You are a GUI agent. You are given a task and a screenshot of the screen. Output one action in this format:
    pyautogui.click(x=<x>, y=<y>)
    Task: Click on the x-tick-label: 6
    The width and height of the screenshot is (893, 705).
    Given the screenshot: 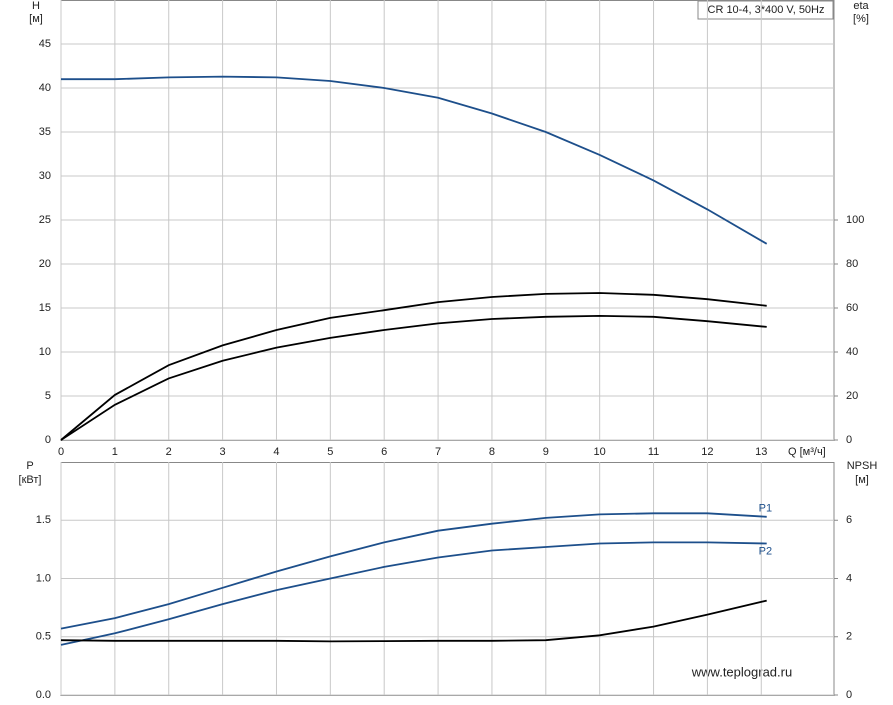 What is the action you would take?
    pyautogui.click(x=384, y=452)
    